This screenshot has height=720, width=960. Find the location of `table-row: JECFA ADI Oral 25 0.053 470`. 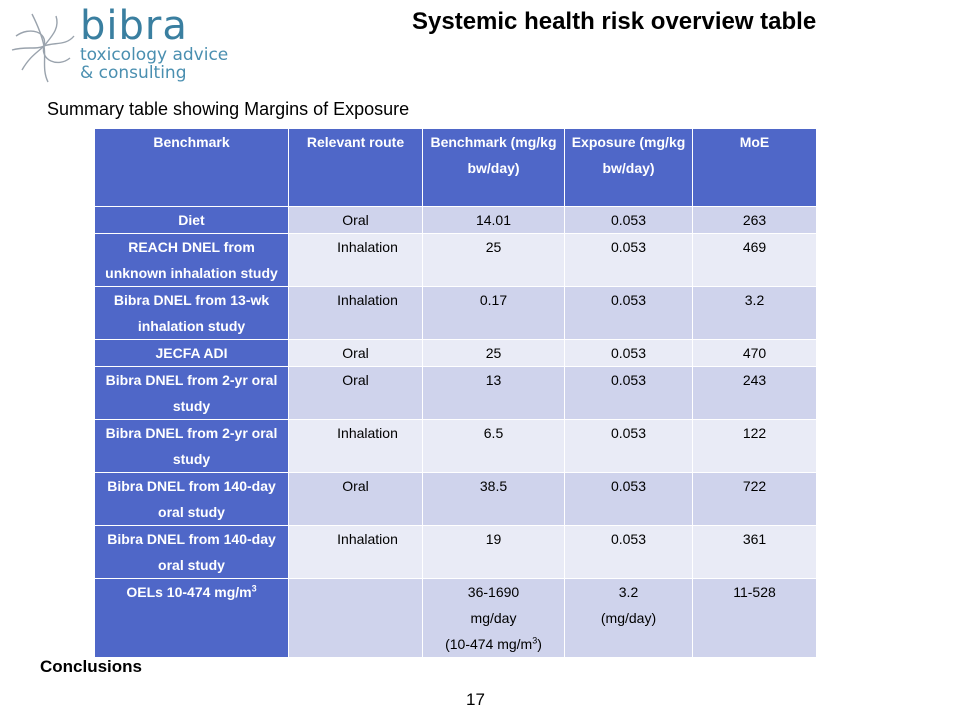

table-row: JECFA ADI Oral 25 0.053 470 is located at coordinates (455, 353).